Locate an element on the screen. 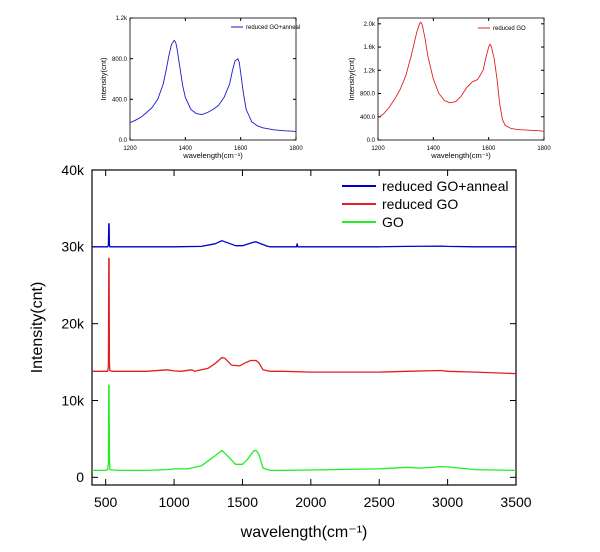 The image size is (600, 552). main-y-tick-label: 0 is located at coordinates (80, 477).